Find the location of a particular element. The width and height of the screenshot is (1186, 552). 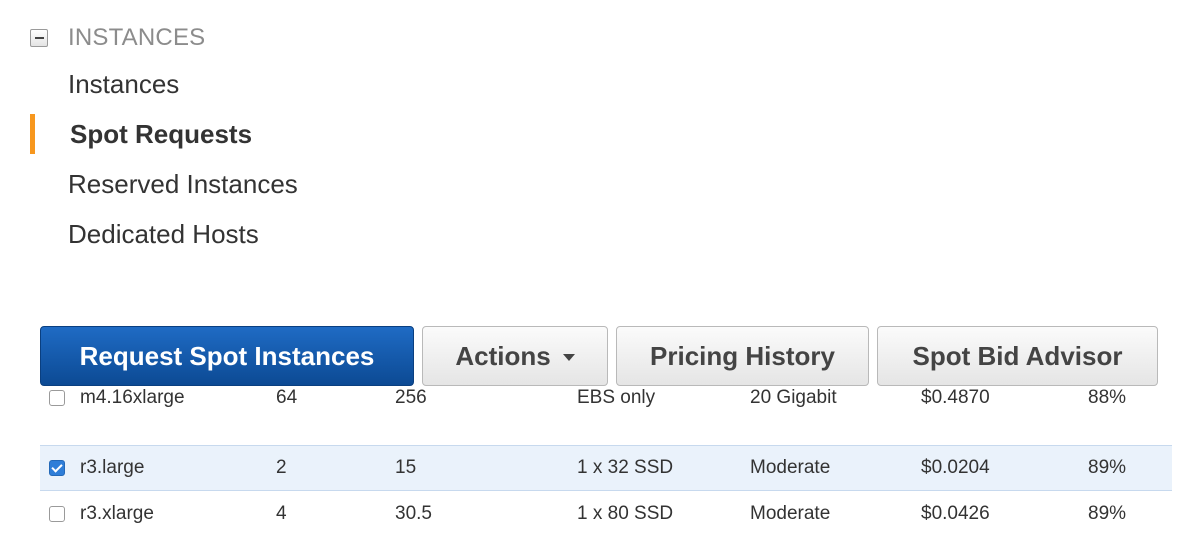

row-checkbox-checked is located at coordinates (57, 468).